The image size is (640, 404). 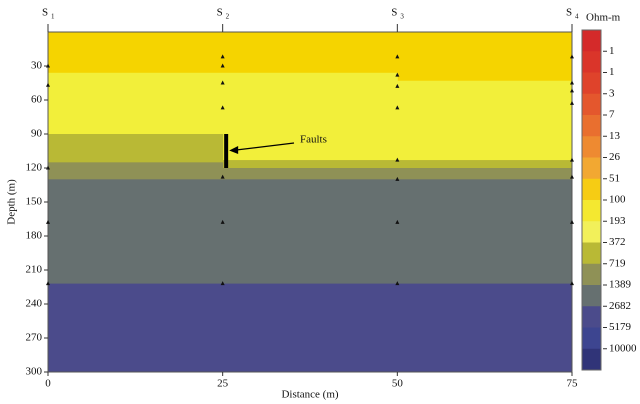 I want to click on y-tick-label: 180, so click(x=34, y=236).